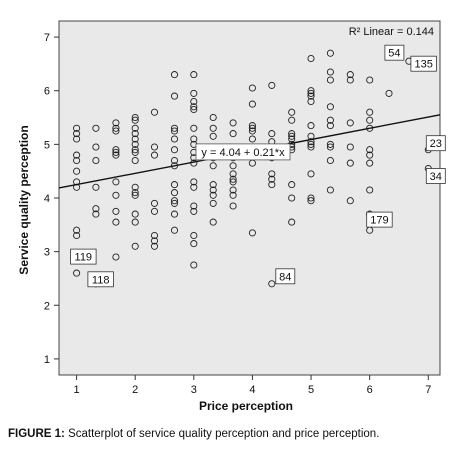  I want to click on case-label: 135, so click(423, 63).